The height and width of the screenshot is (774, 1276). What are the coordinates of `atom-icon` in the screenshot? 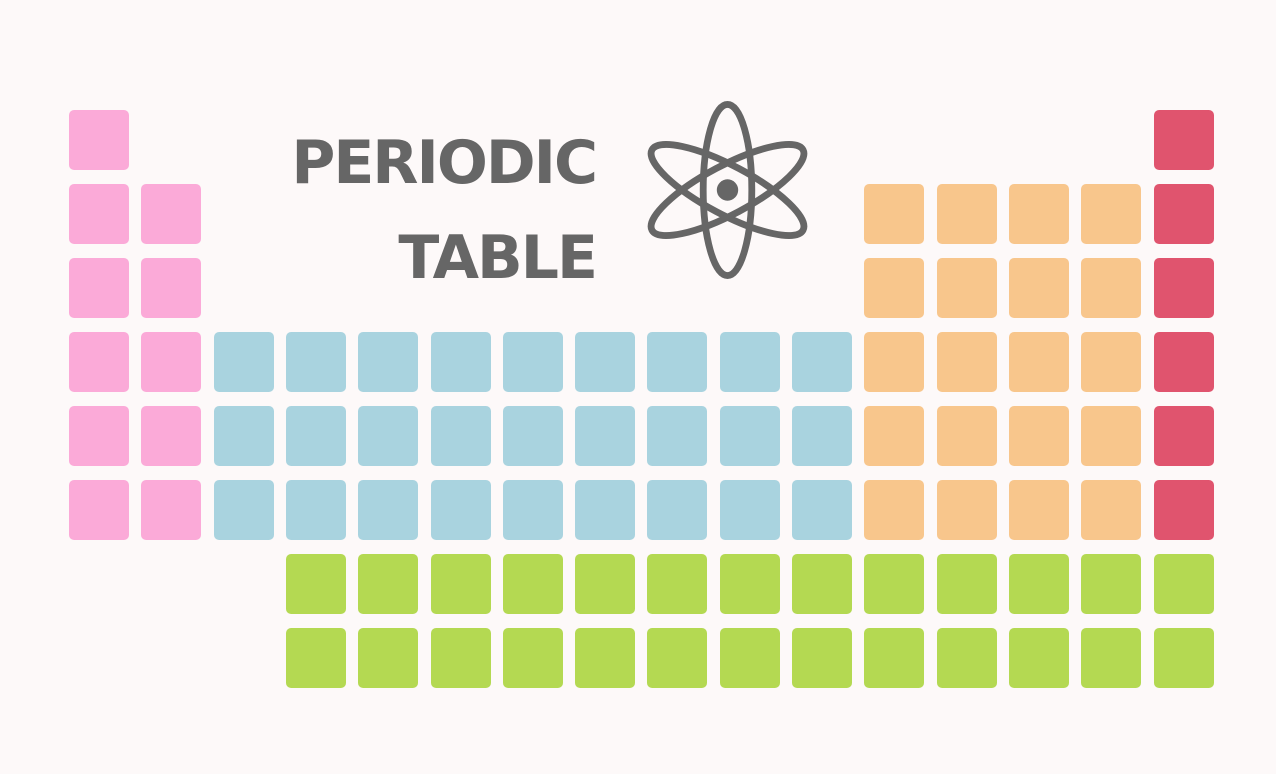 It's located at (727, 190).